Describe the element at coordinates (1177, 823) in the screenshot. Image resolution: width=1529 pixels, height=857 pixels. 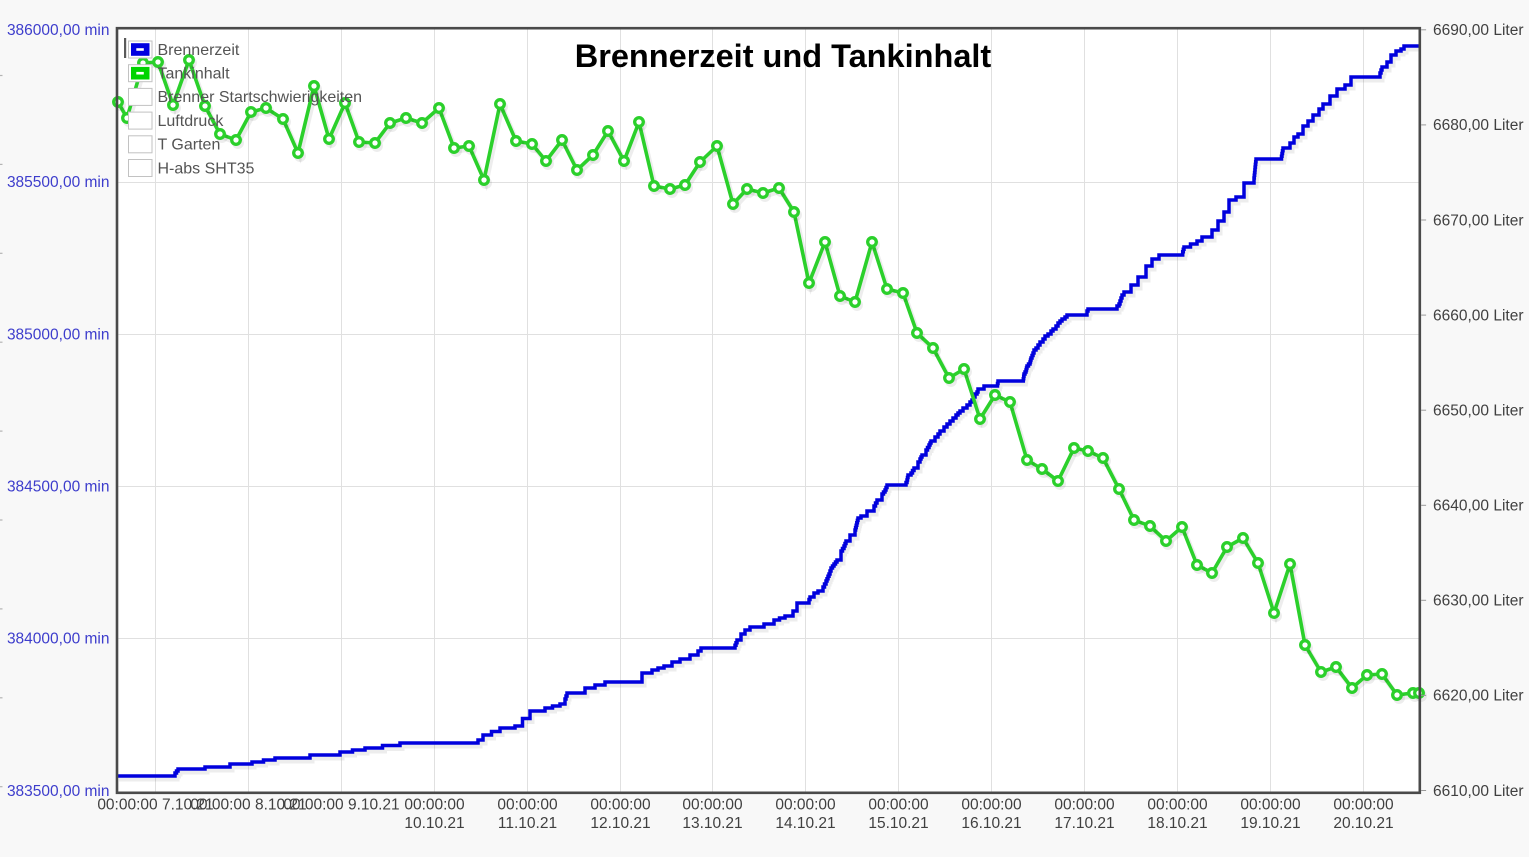
I see `svg-text: 18.10.21` at that location.